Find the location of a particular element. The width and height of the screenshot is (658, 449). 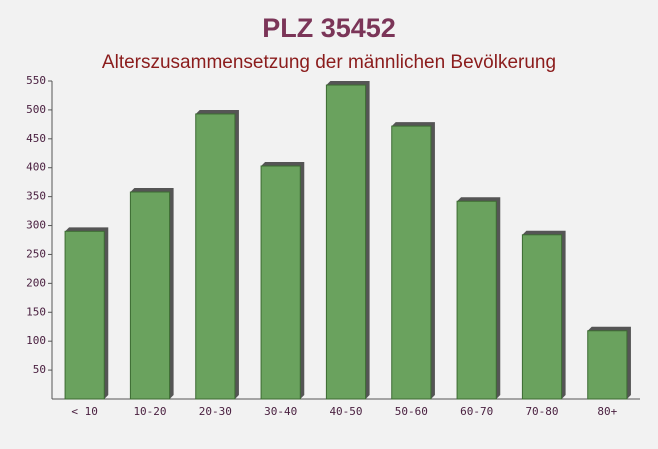

x-tick-label: 50-60 is located at coordinates (411, 411).